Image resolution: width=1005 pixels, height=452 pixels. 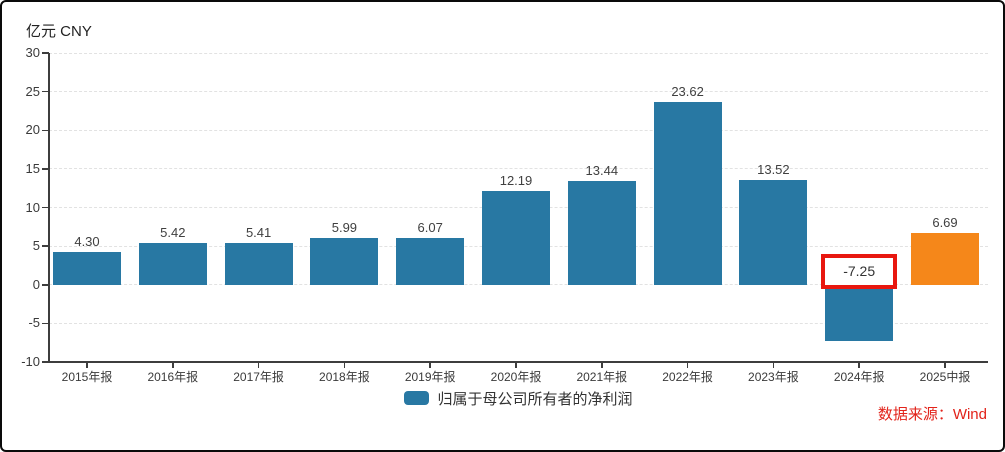 I want to click on y-axis-tick-label: 25, so click(x=32, y=91).